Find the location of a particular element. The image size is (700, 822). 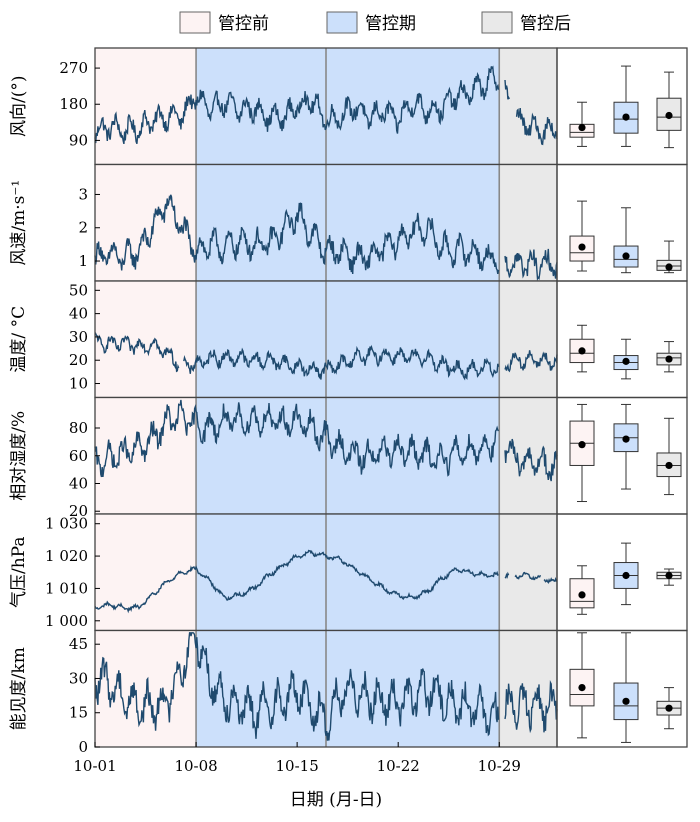

panel-0: 90 180 270 风向/(°) is located at coordinates (348, 106).